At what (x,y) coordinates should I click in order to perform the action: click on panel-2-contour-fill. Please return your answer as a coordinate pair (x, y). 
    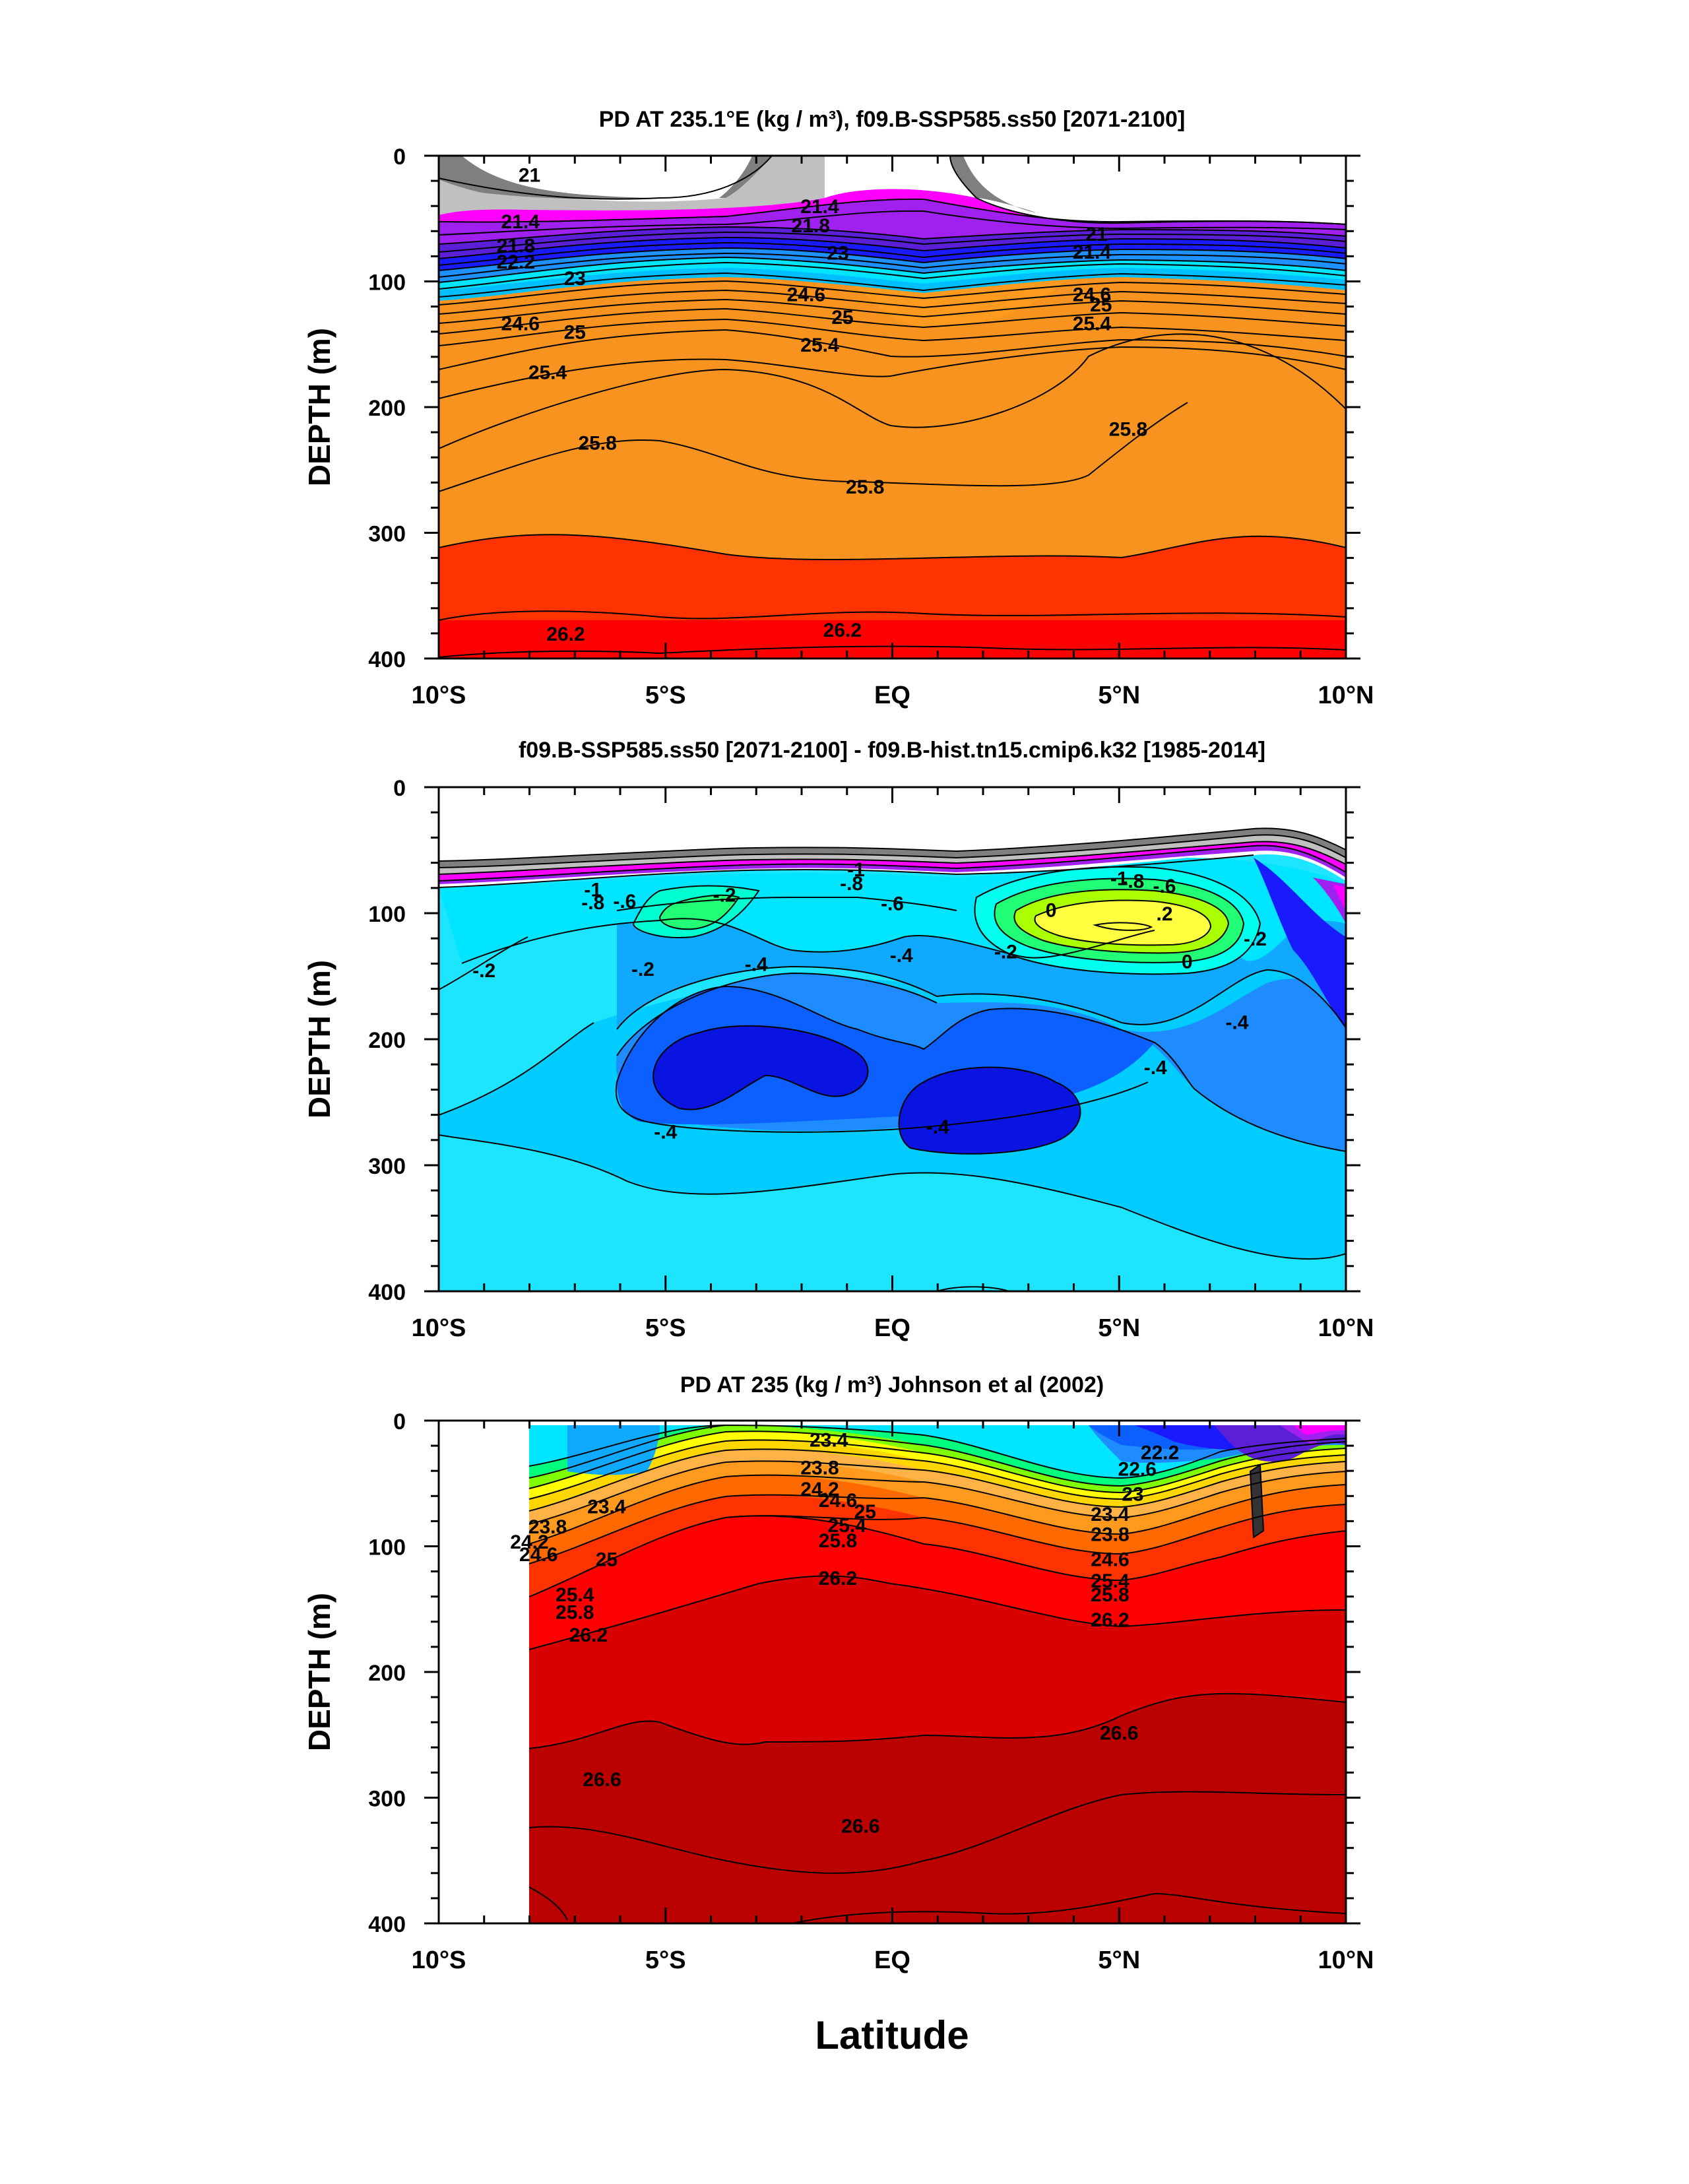
    Looking at the image, I should click on (892, 1039).